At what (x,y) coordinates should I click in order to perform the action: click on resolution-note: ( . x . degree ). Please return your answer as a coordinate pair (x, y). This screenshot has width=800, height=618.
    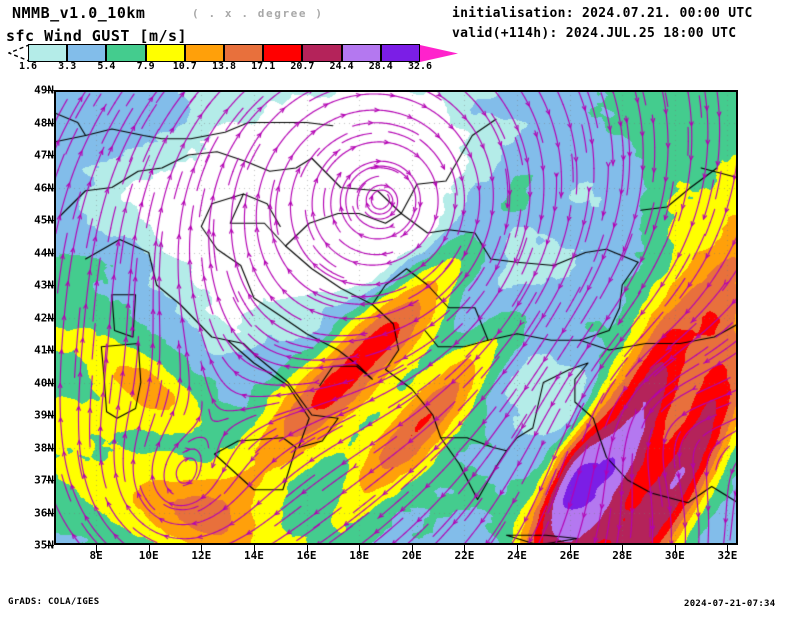
    Looking at the image, I should click on (258, 13).